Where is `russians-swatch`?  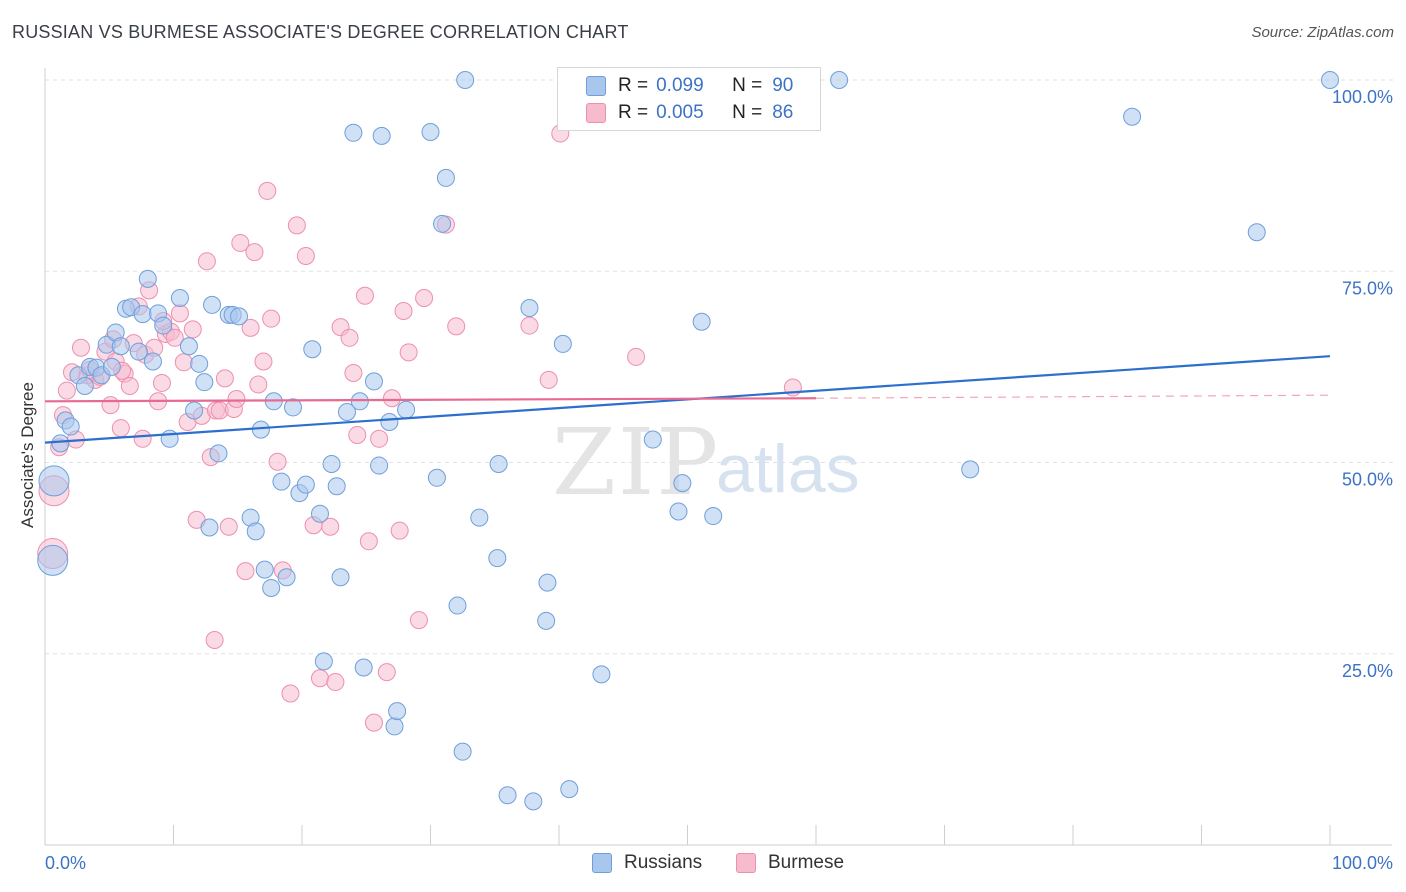
russians-swatch is located at coordinates (596, 86).